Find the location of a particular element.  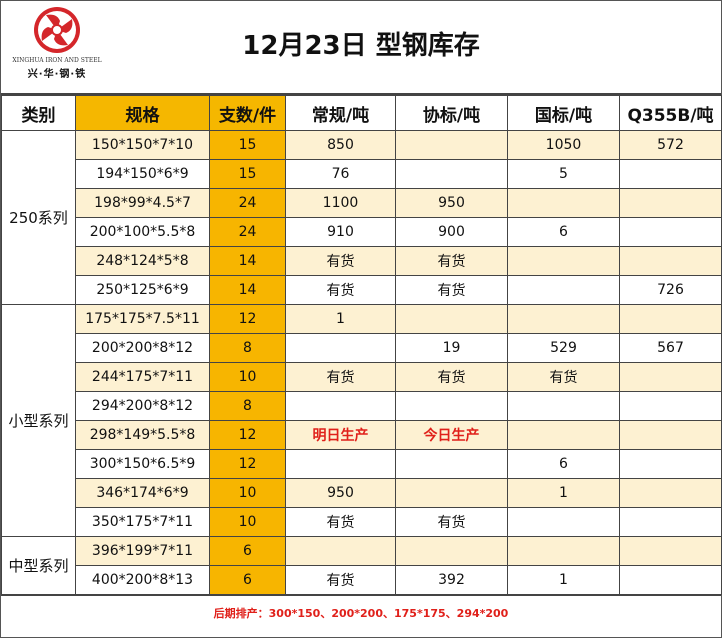

table-row: 248*124*5*8 14 有货 有货 is located at coordinates (362, 261).